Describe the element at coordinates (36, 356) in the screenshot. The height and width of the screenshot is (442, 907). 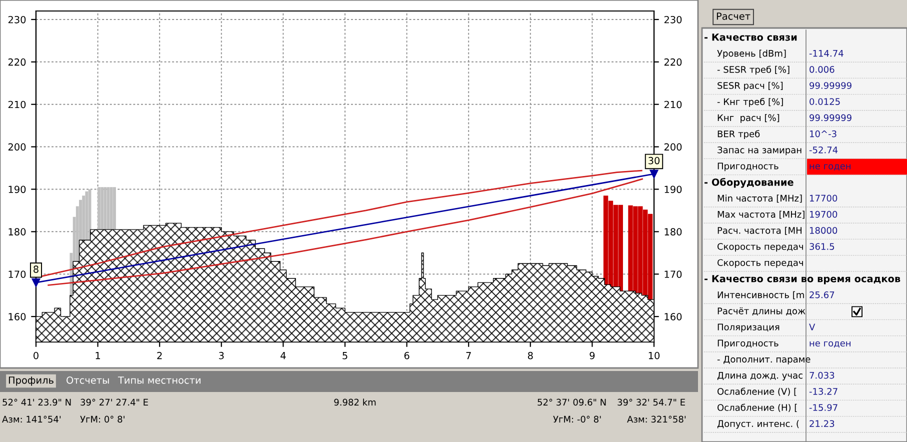
I see `x-tick-label: 0` at that location.